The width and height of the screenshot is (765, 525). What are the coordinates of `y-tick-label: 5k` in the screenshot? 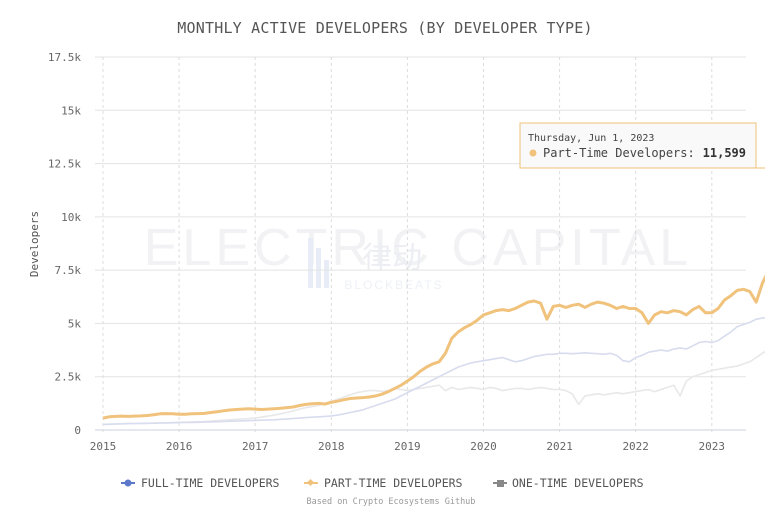 It's located at (75, 323).